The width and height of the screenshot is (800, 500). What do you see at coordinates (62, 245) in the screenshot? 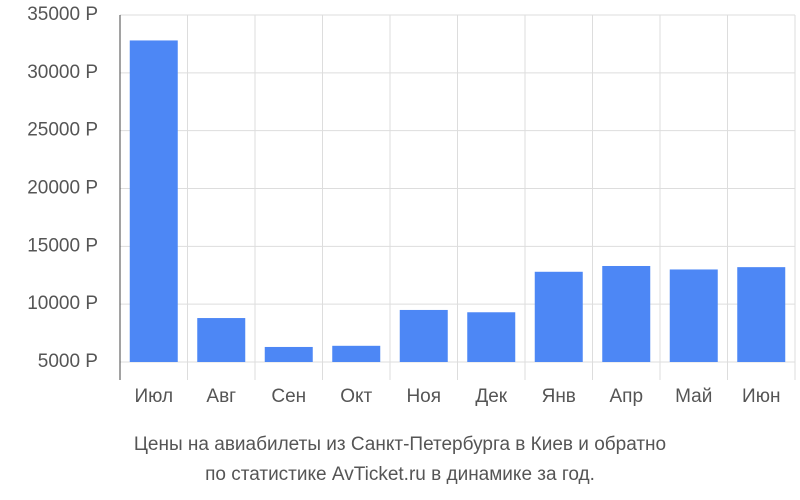
I see `y-tick-label: 15000 Р` at bounding box center [62, 245].